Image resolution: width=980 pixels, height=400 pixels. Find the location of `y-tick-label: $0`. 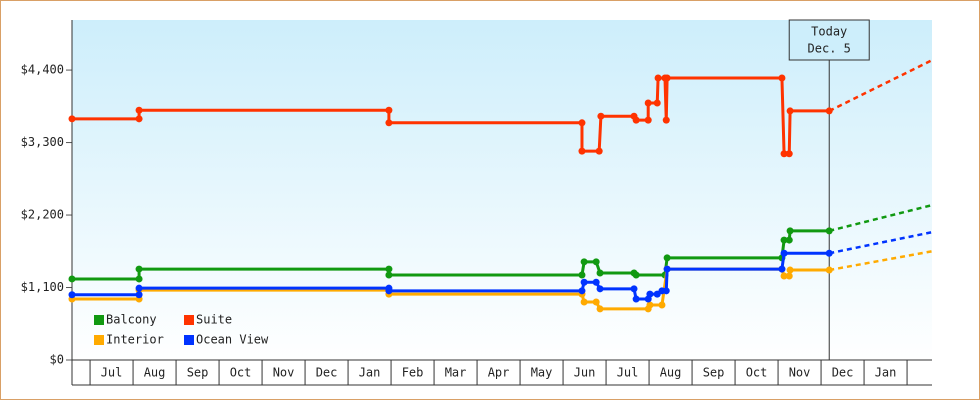

y-tick-label: $0 is located at coordinates (57, 360).